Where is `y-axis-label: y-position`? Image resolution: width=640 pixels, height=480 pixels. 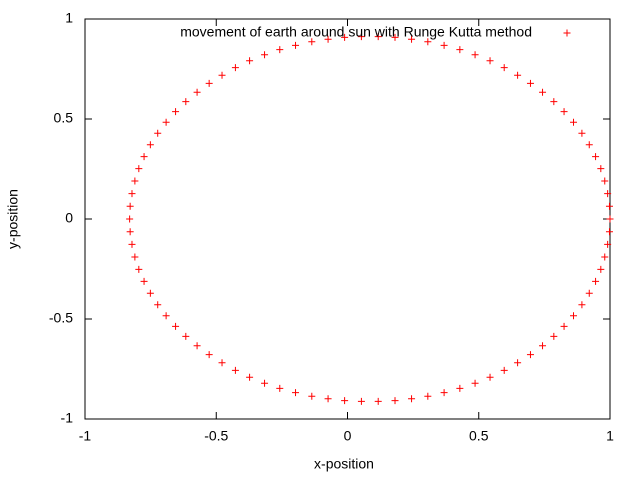
y-axis-label: y-position is located at coordinates (13, 219).